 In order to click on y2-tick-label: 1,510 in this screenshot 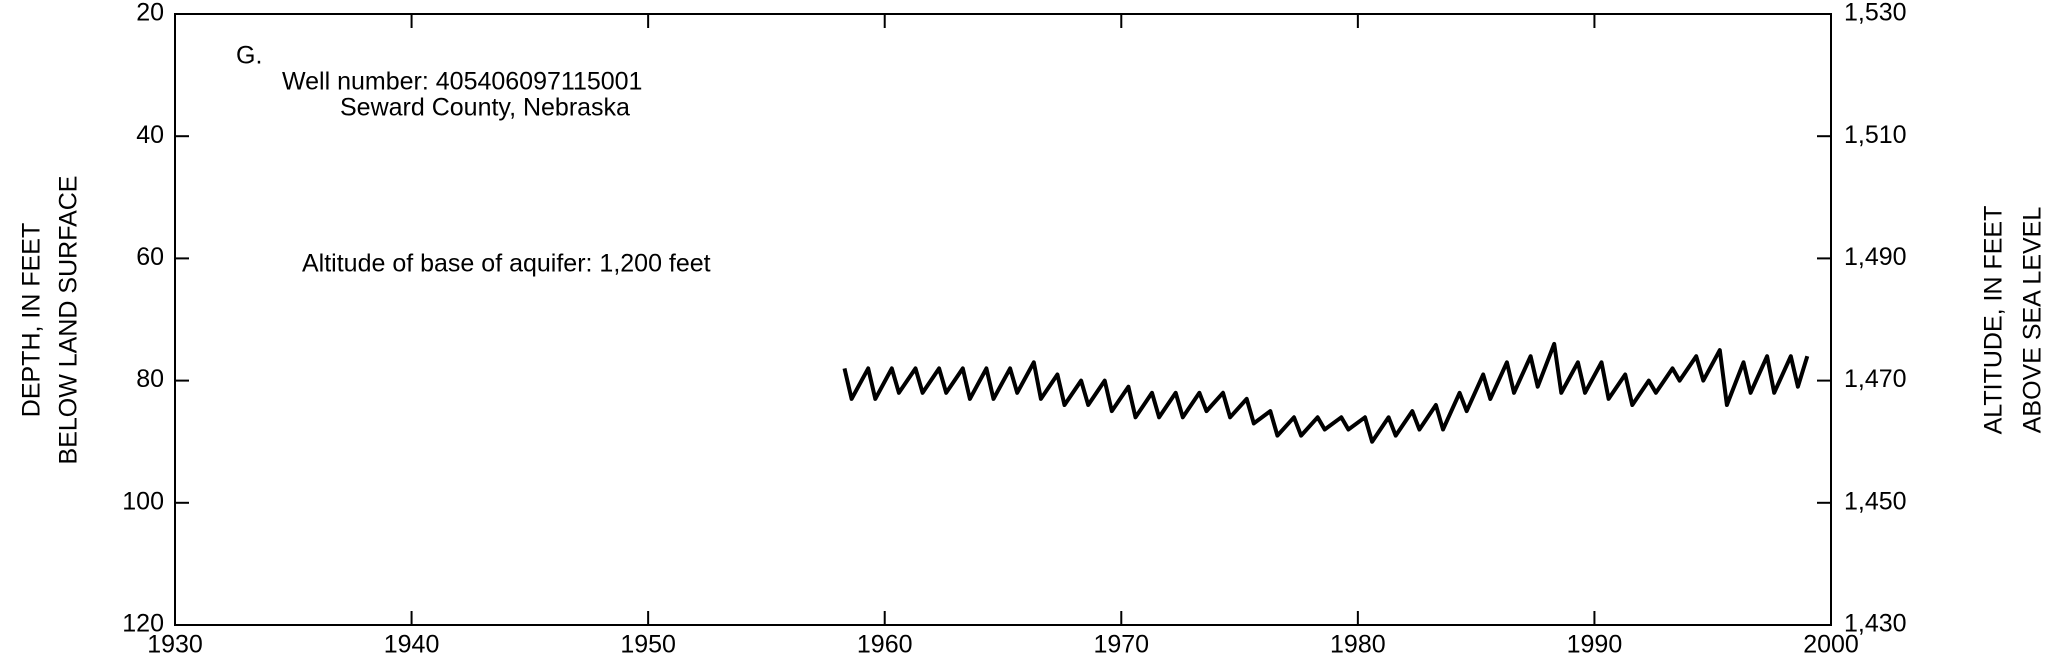, I will do `click(1875, 135)`.